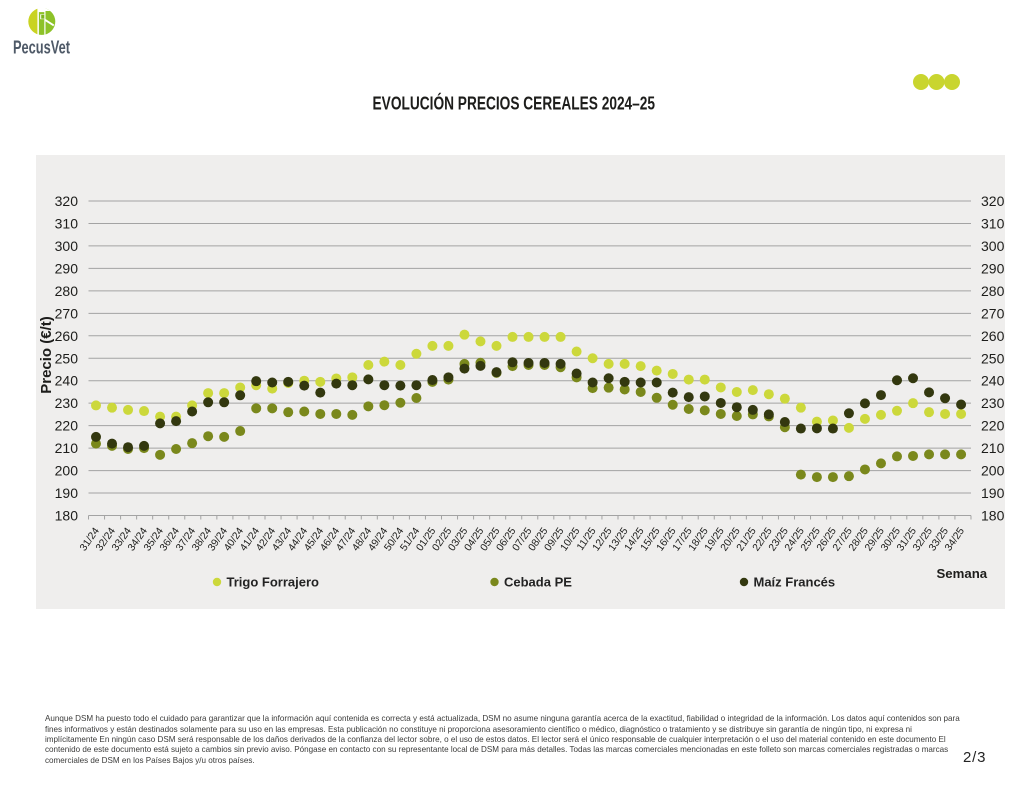 The image size is (1024, 791). I want to click on svg-text: PecusVet, so click(41, 47).